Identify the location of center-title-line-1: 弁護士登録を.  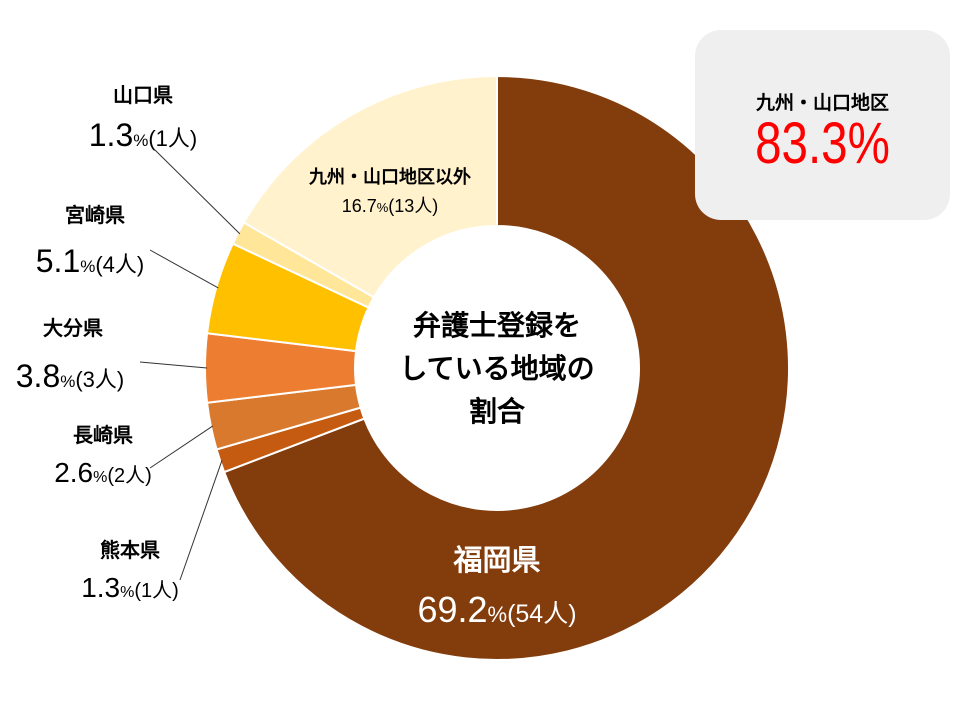
(497, 325).